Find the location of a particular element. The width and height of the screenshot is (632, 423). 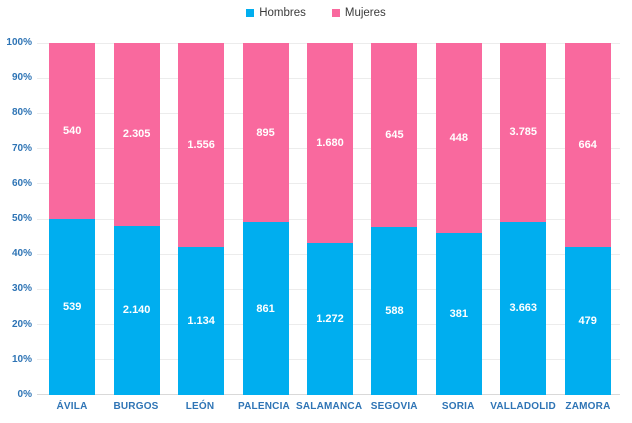

bar-segovia: 645 588 is located at coordinates (394, 219).